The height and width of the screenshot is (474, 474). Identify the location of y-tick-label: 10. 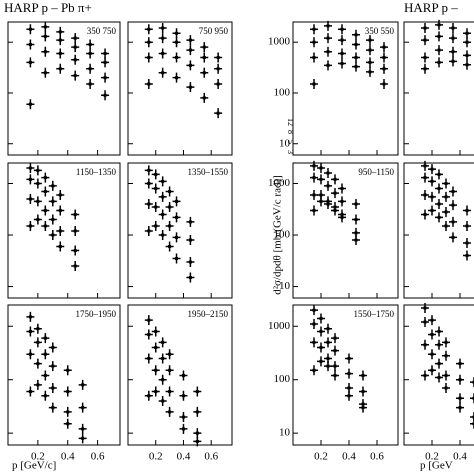
(285, 143).